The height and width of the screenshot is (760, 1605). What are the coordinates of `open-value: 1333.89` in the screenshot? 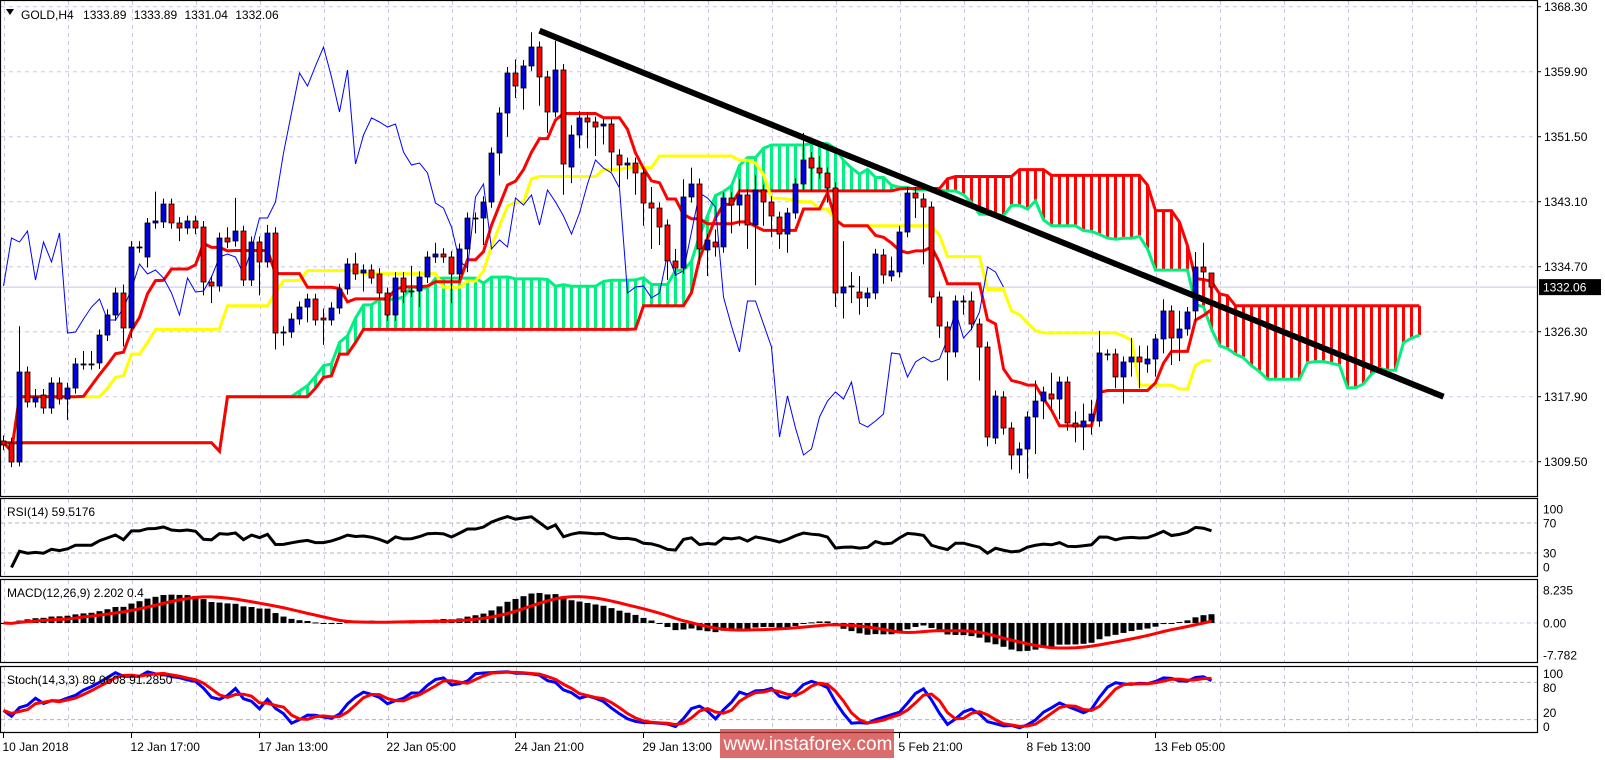 It's located at (105, 15).